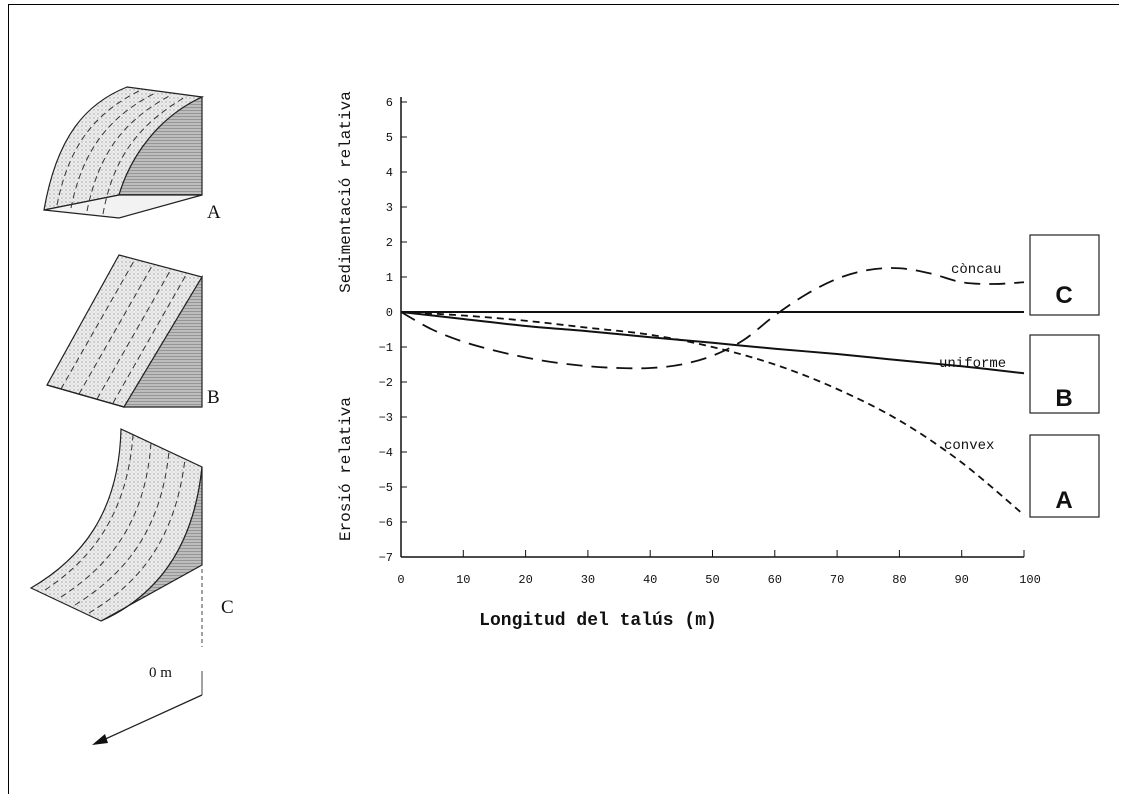 This screenshot has height=800, width=1121. Describe the element at coordinates (389, 208) in the screenshot. I see `y-tick-label: 3` at that location.